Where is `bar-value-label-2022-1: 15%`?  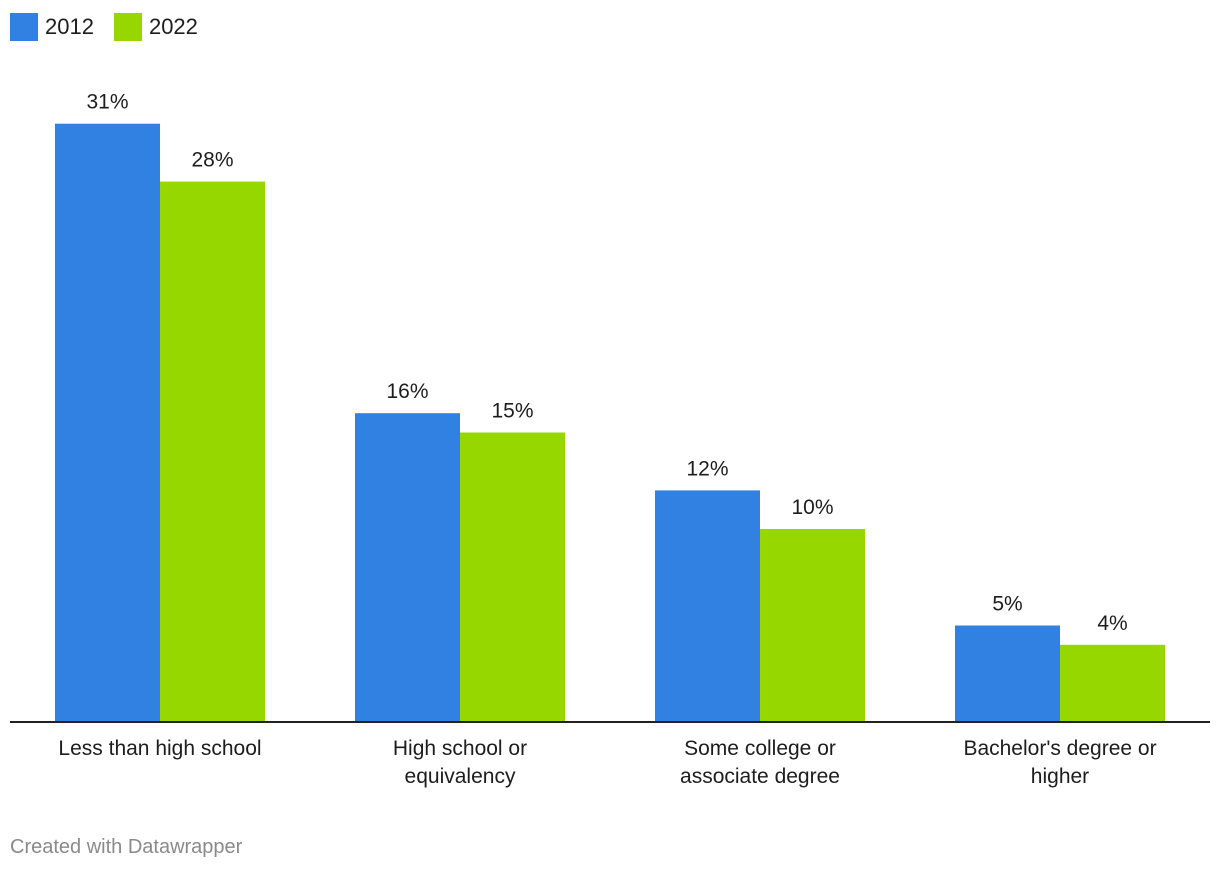
bar-value-label-2022-1: 15% is located at coordinates (512, 411).